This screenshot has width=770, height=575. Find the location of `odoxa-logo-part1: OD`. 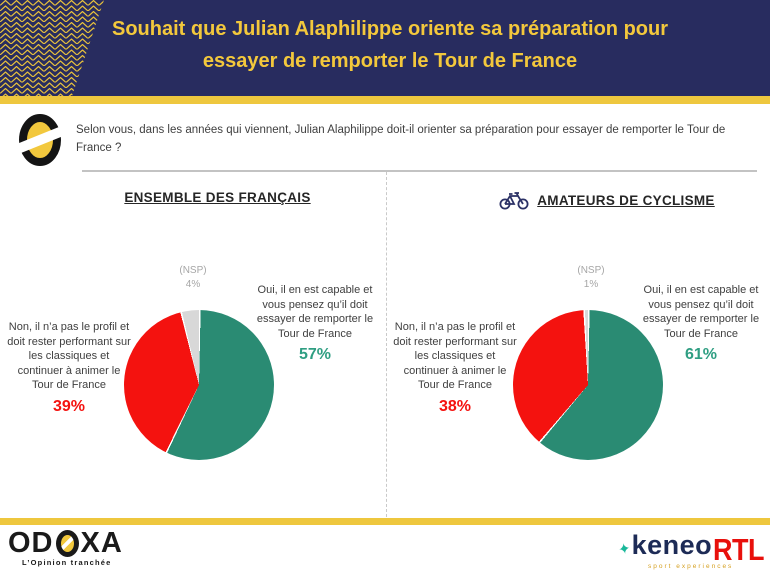

odoxa-logo-part1: OD is located at coordinates (31, 543).